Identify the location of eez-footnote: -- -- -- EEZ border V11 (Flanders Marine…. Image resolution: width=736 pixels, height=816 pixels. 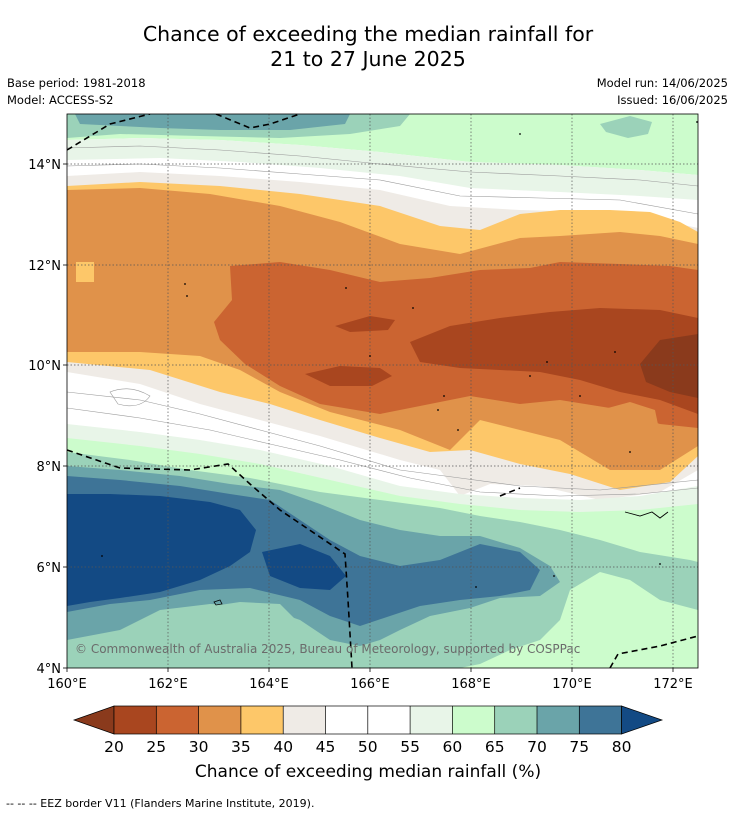
(160, 803).